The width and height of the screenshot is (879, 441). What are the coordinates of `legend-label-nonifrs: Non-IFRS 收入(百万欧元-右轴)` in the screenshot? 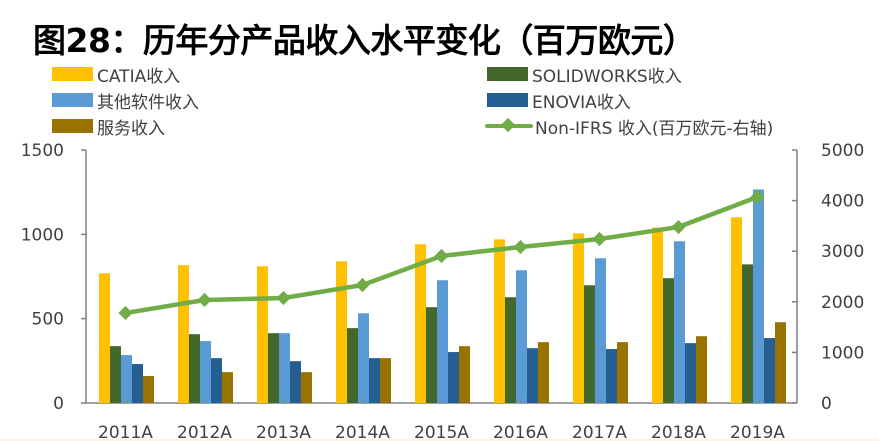 It's located at (654, 128).